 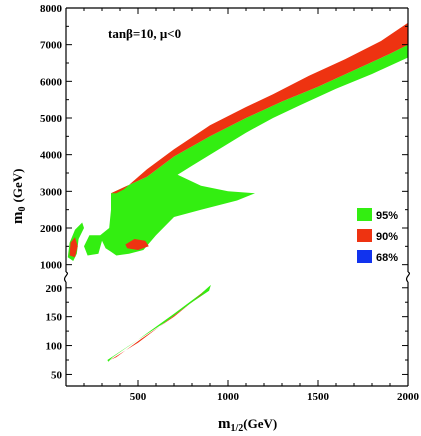 I want to click on y-lower-tick-label: 200, so click(x=54, y=289).